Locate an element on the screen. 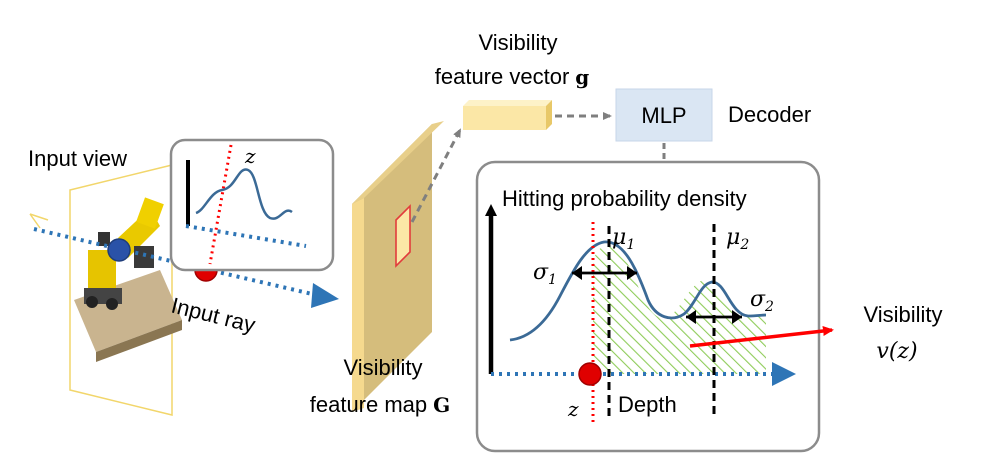 This screenshot has width=986, height=459. input-view-label: Input view is located at coordinates (77, 158).